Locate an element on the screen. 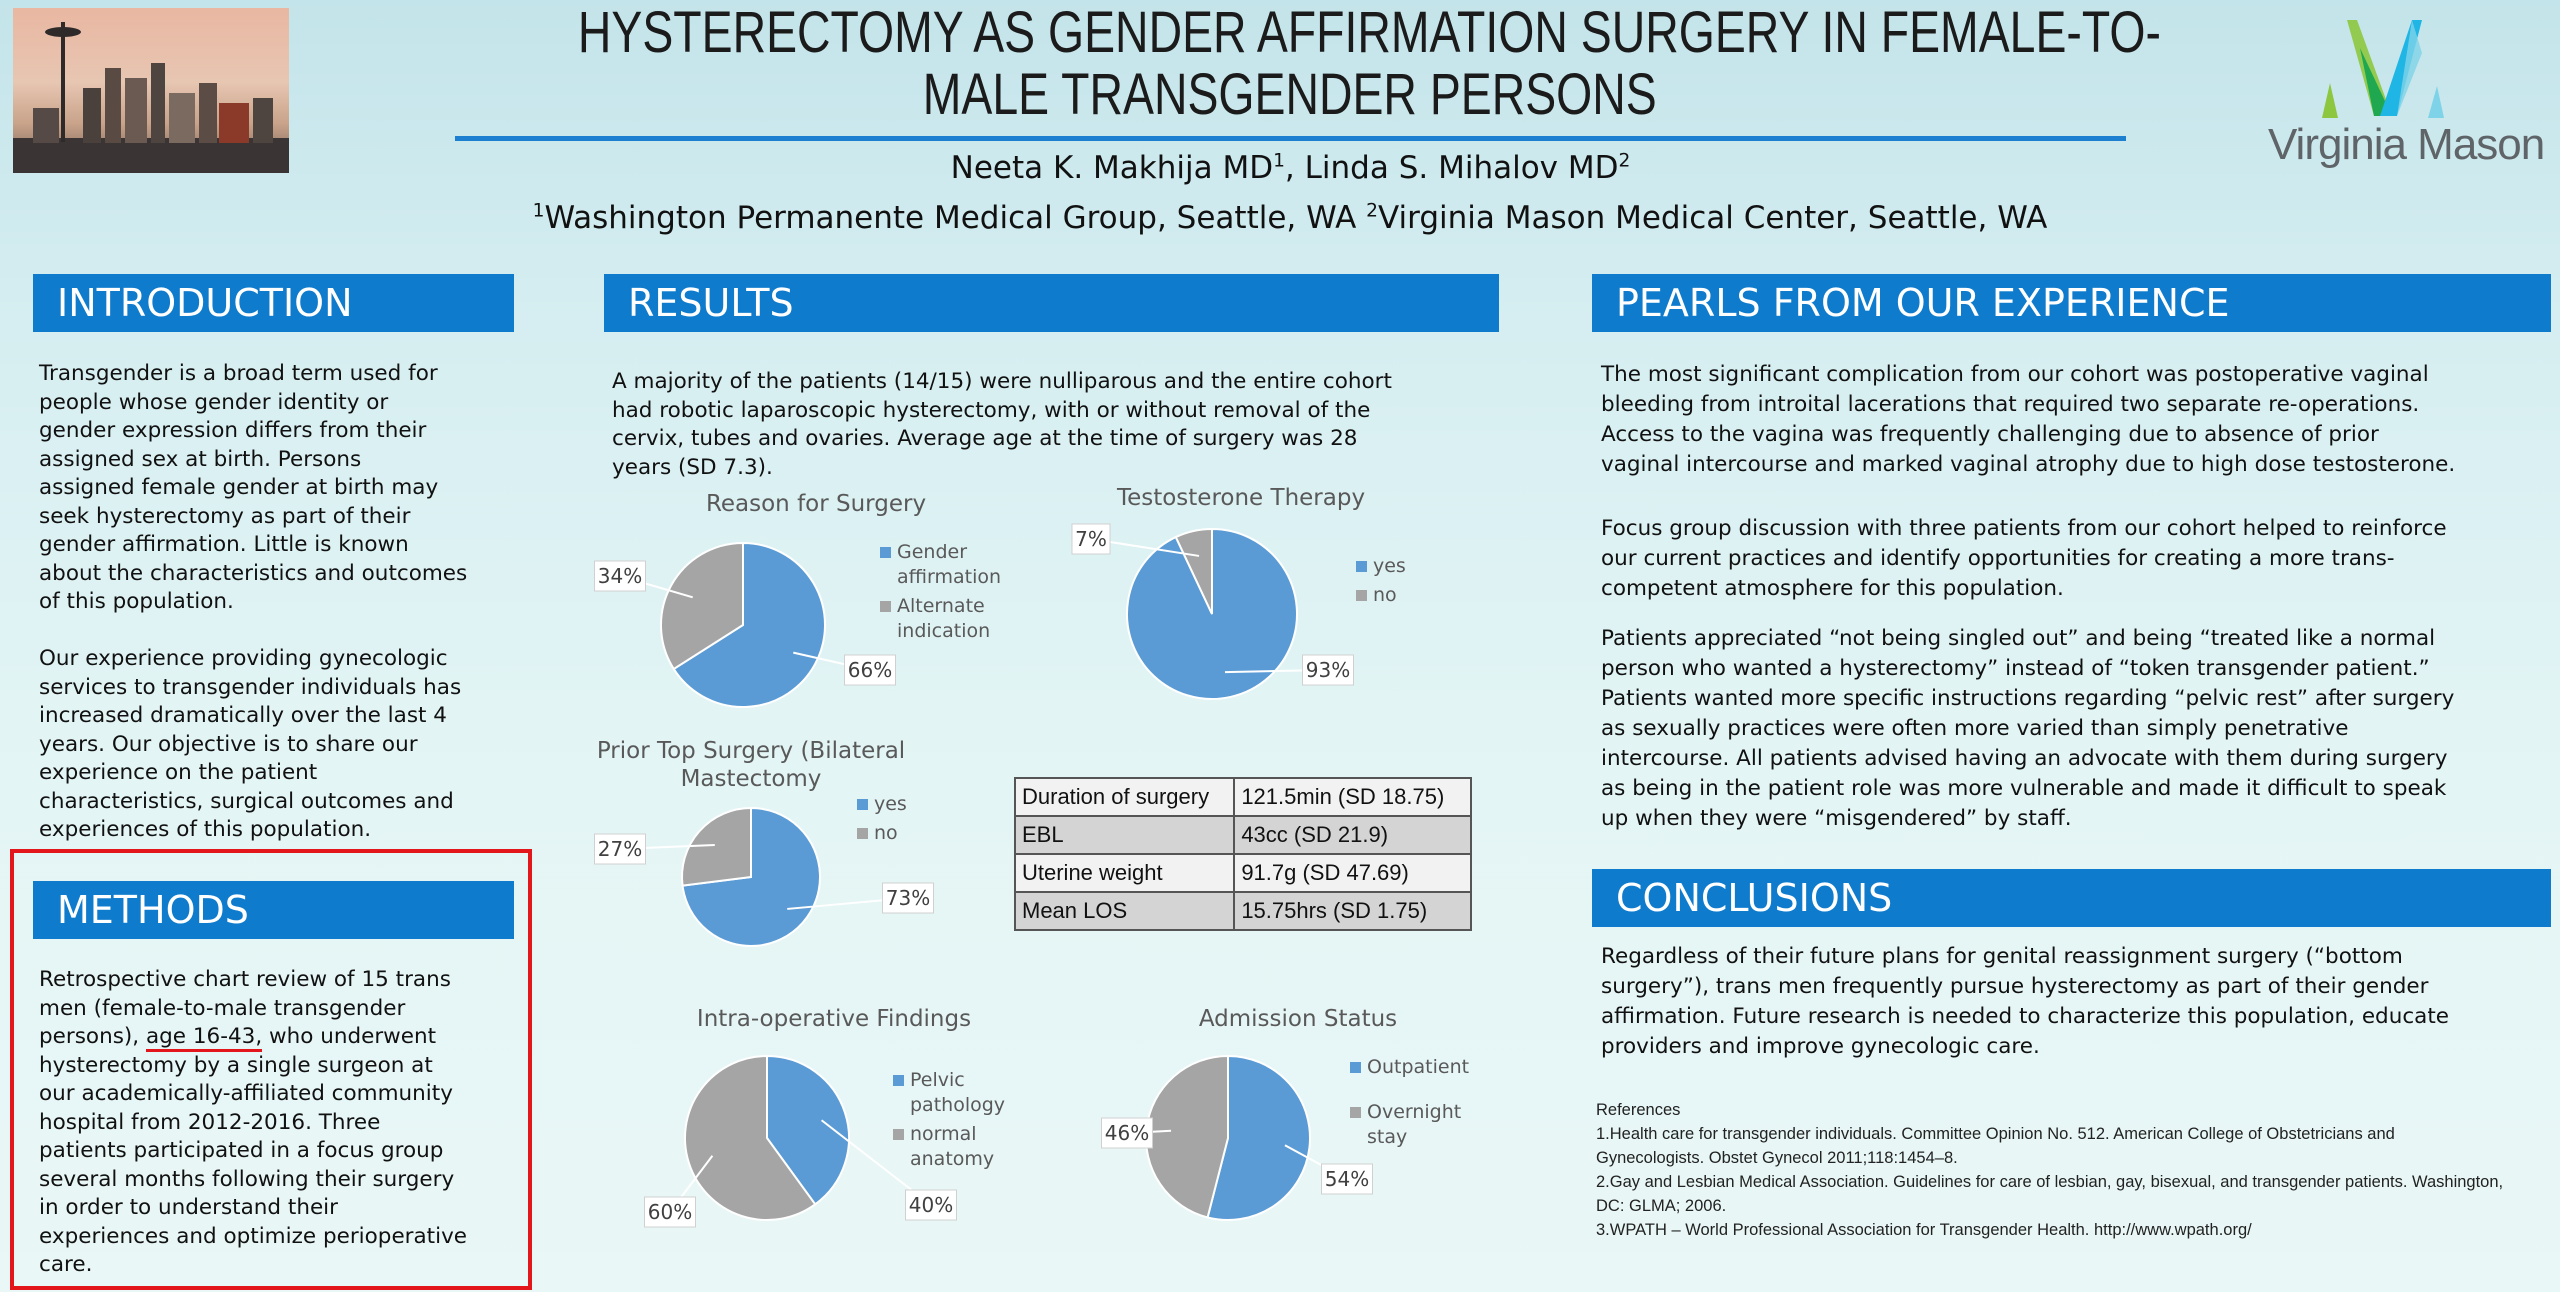 This screenshot has height=1292, width=2560. data-label: 73% is located at coordinates (908, 898).